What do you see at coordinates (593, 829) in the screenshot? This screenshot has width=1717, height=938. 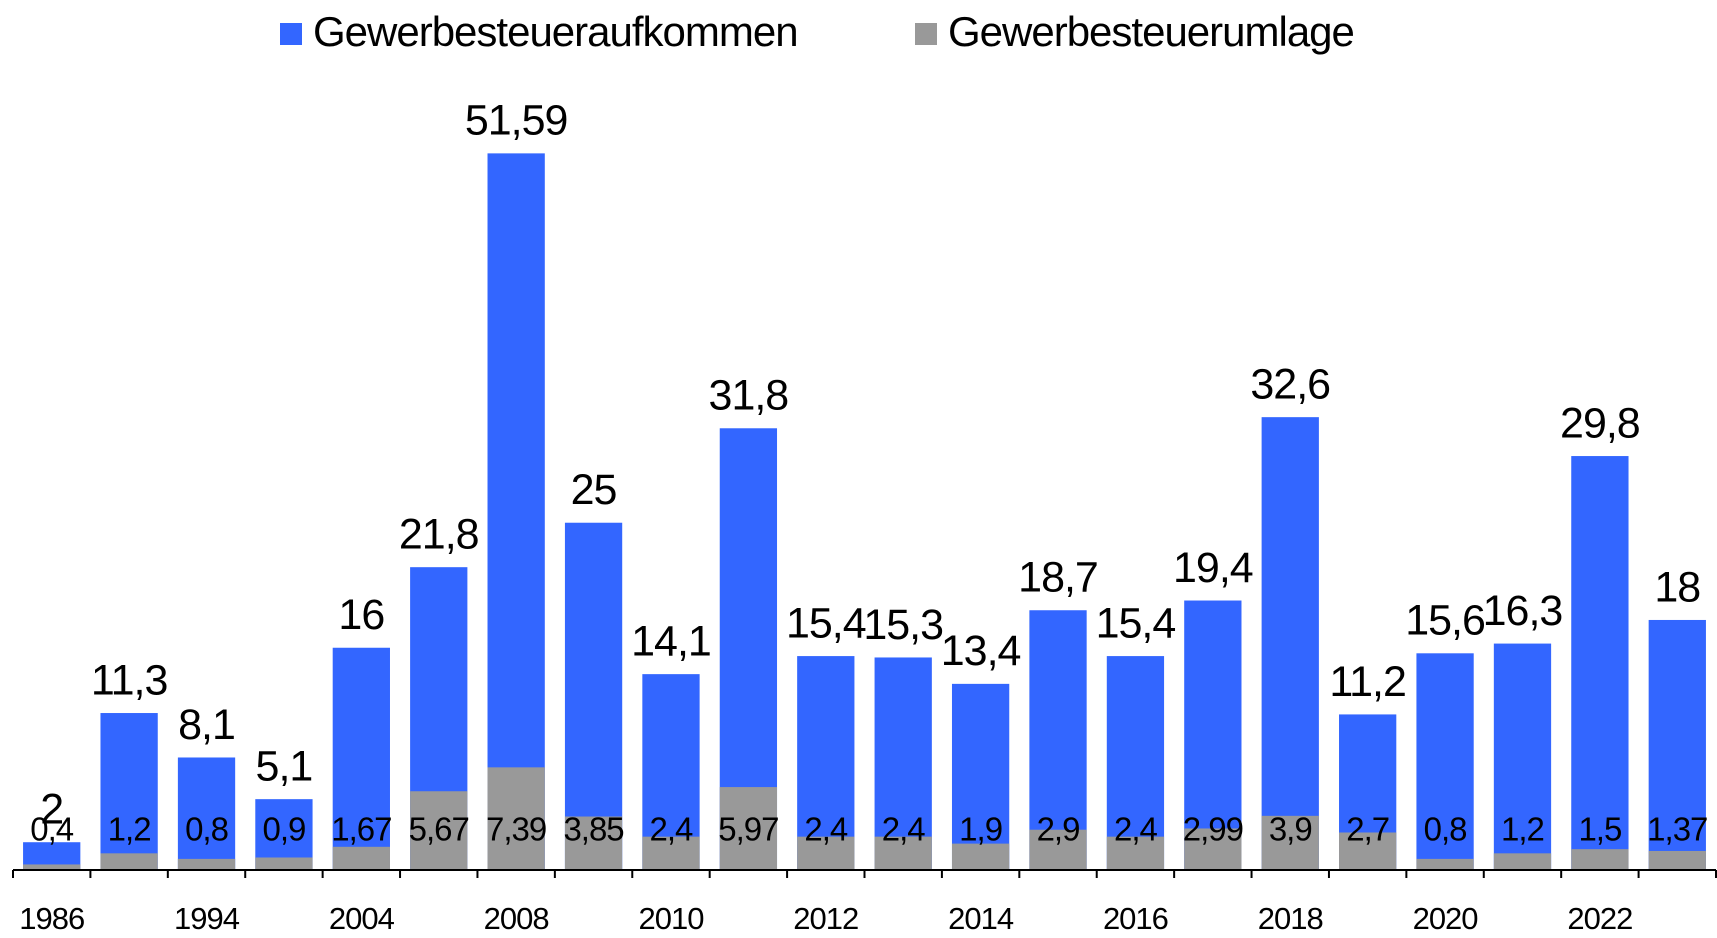 I see `data-label: 3,85` at bounding box center [593, 829].